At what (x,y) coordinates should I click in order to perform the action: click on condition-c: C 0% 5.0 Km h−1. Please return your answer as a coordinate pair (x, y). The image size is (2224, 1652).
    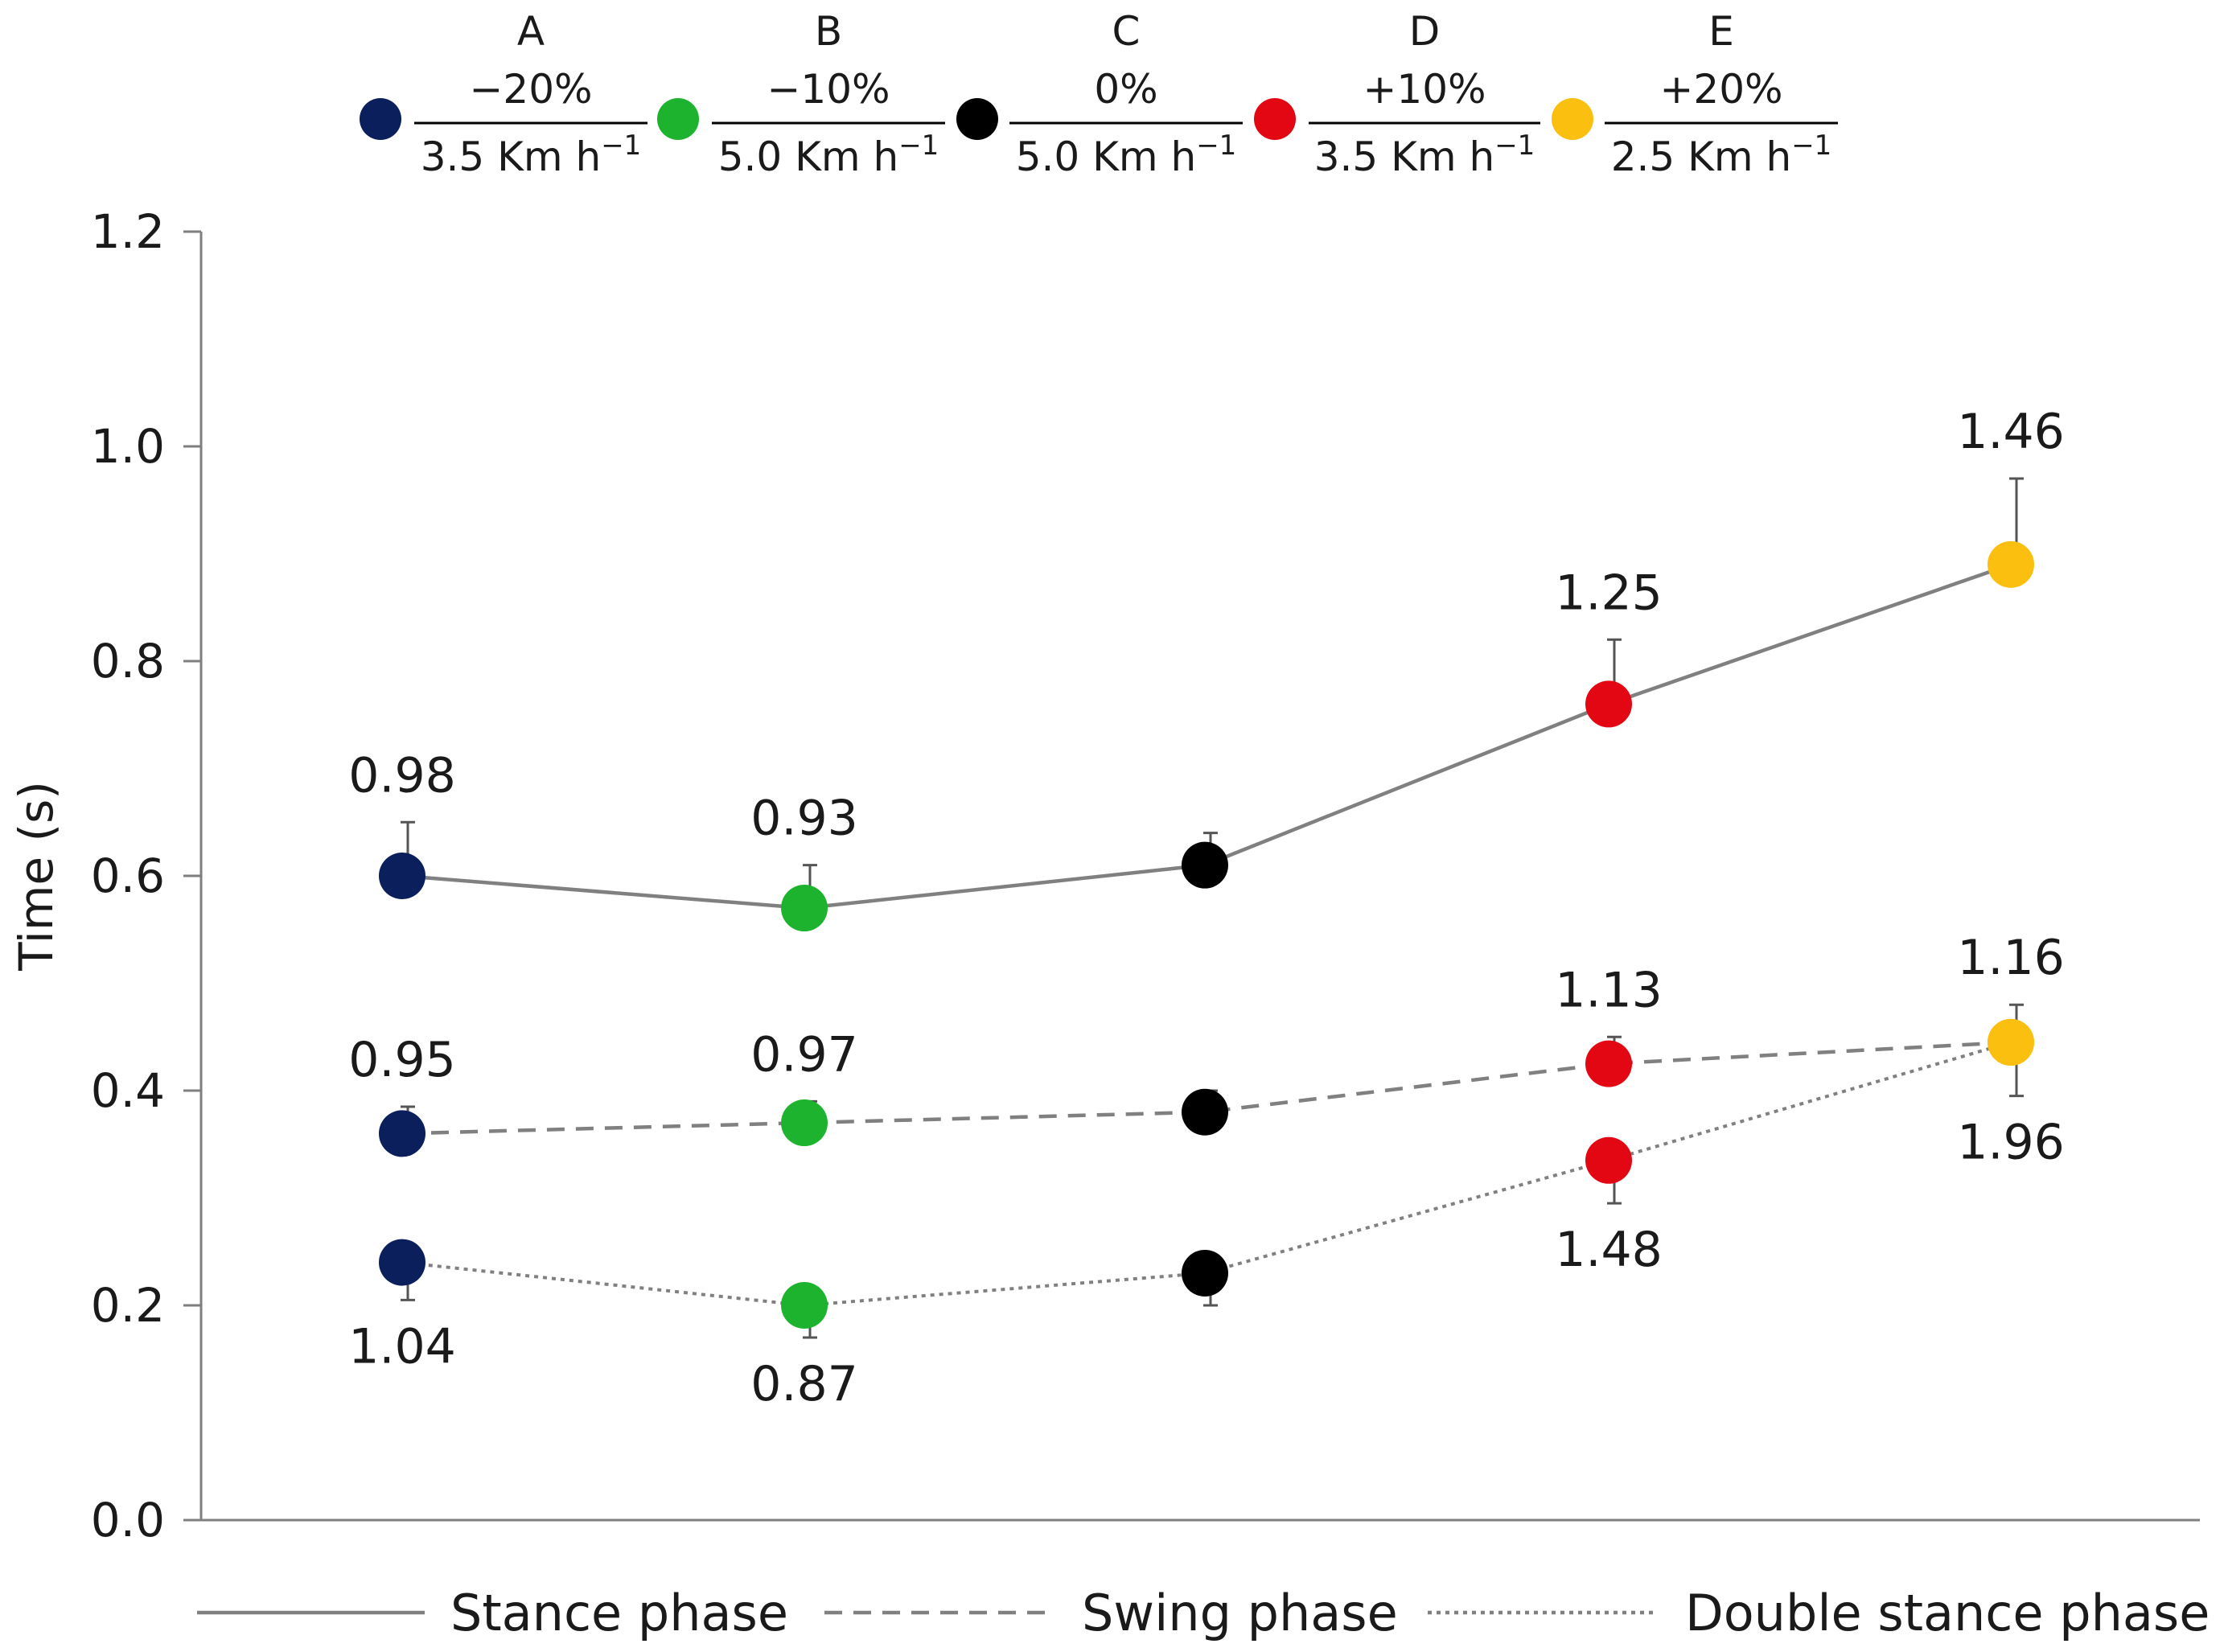
    Looking at the image, I should click on (1099, 94).